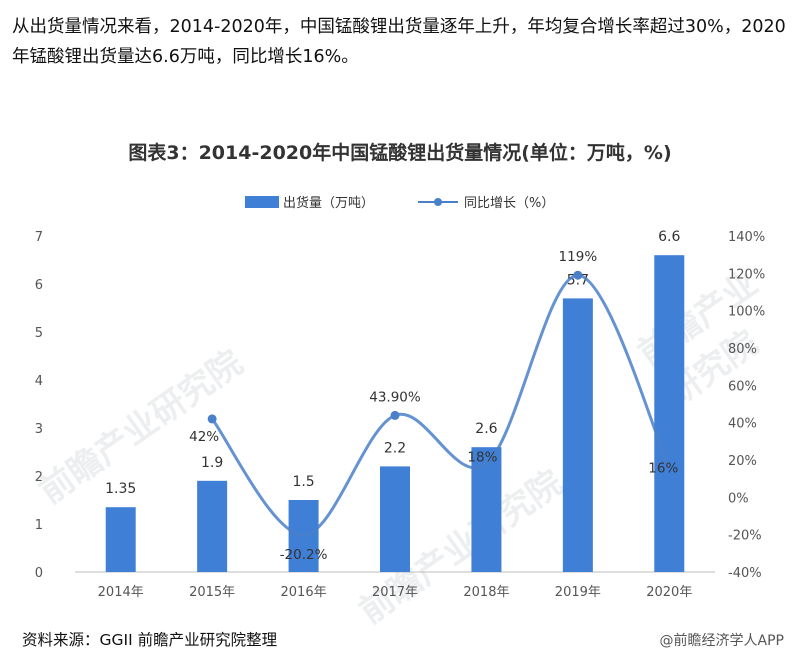  I want to click on y-right-tick-label: 60%, so click(742, 386).